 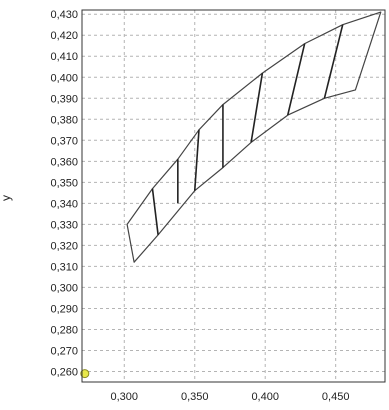 I want to click on y-tick-label: 0,360, so click(x=64, y=162).